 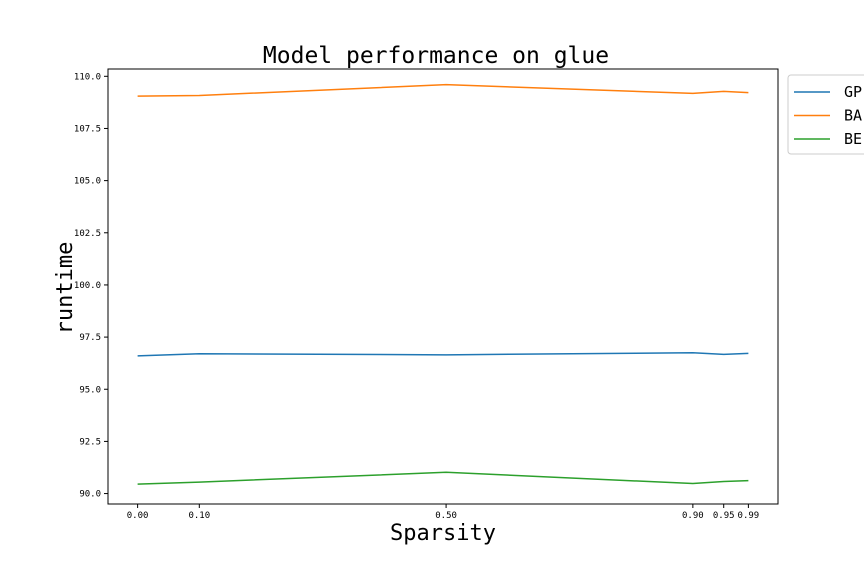 I want to click on y-tick-label: 107.5, so click(x=87, y=129).